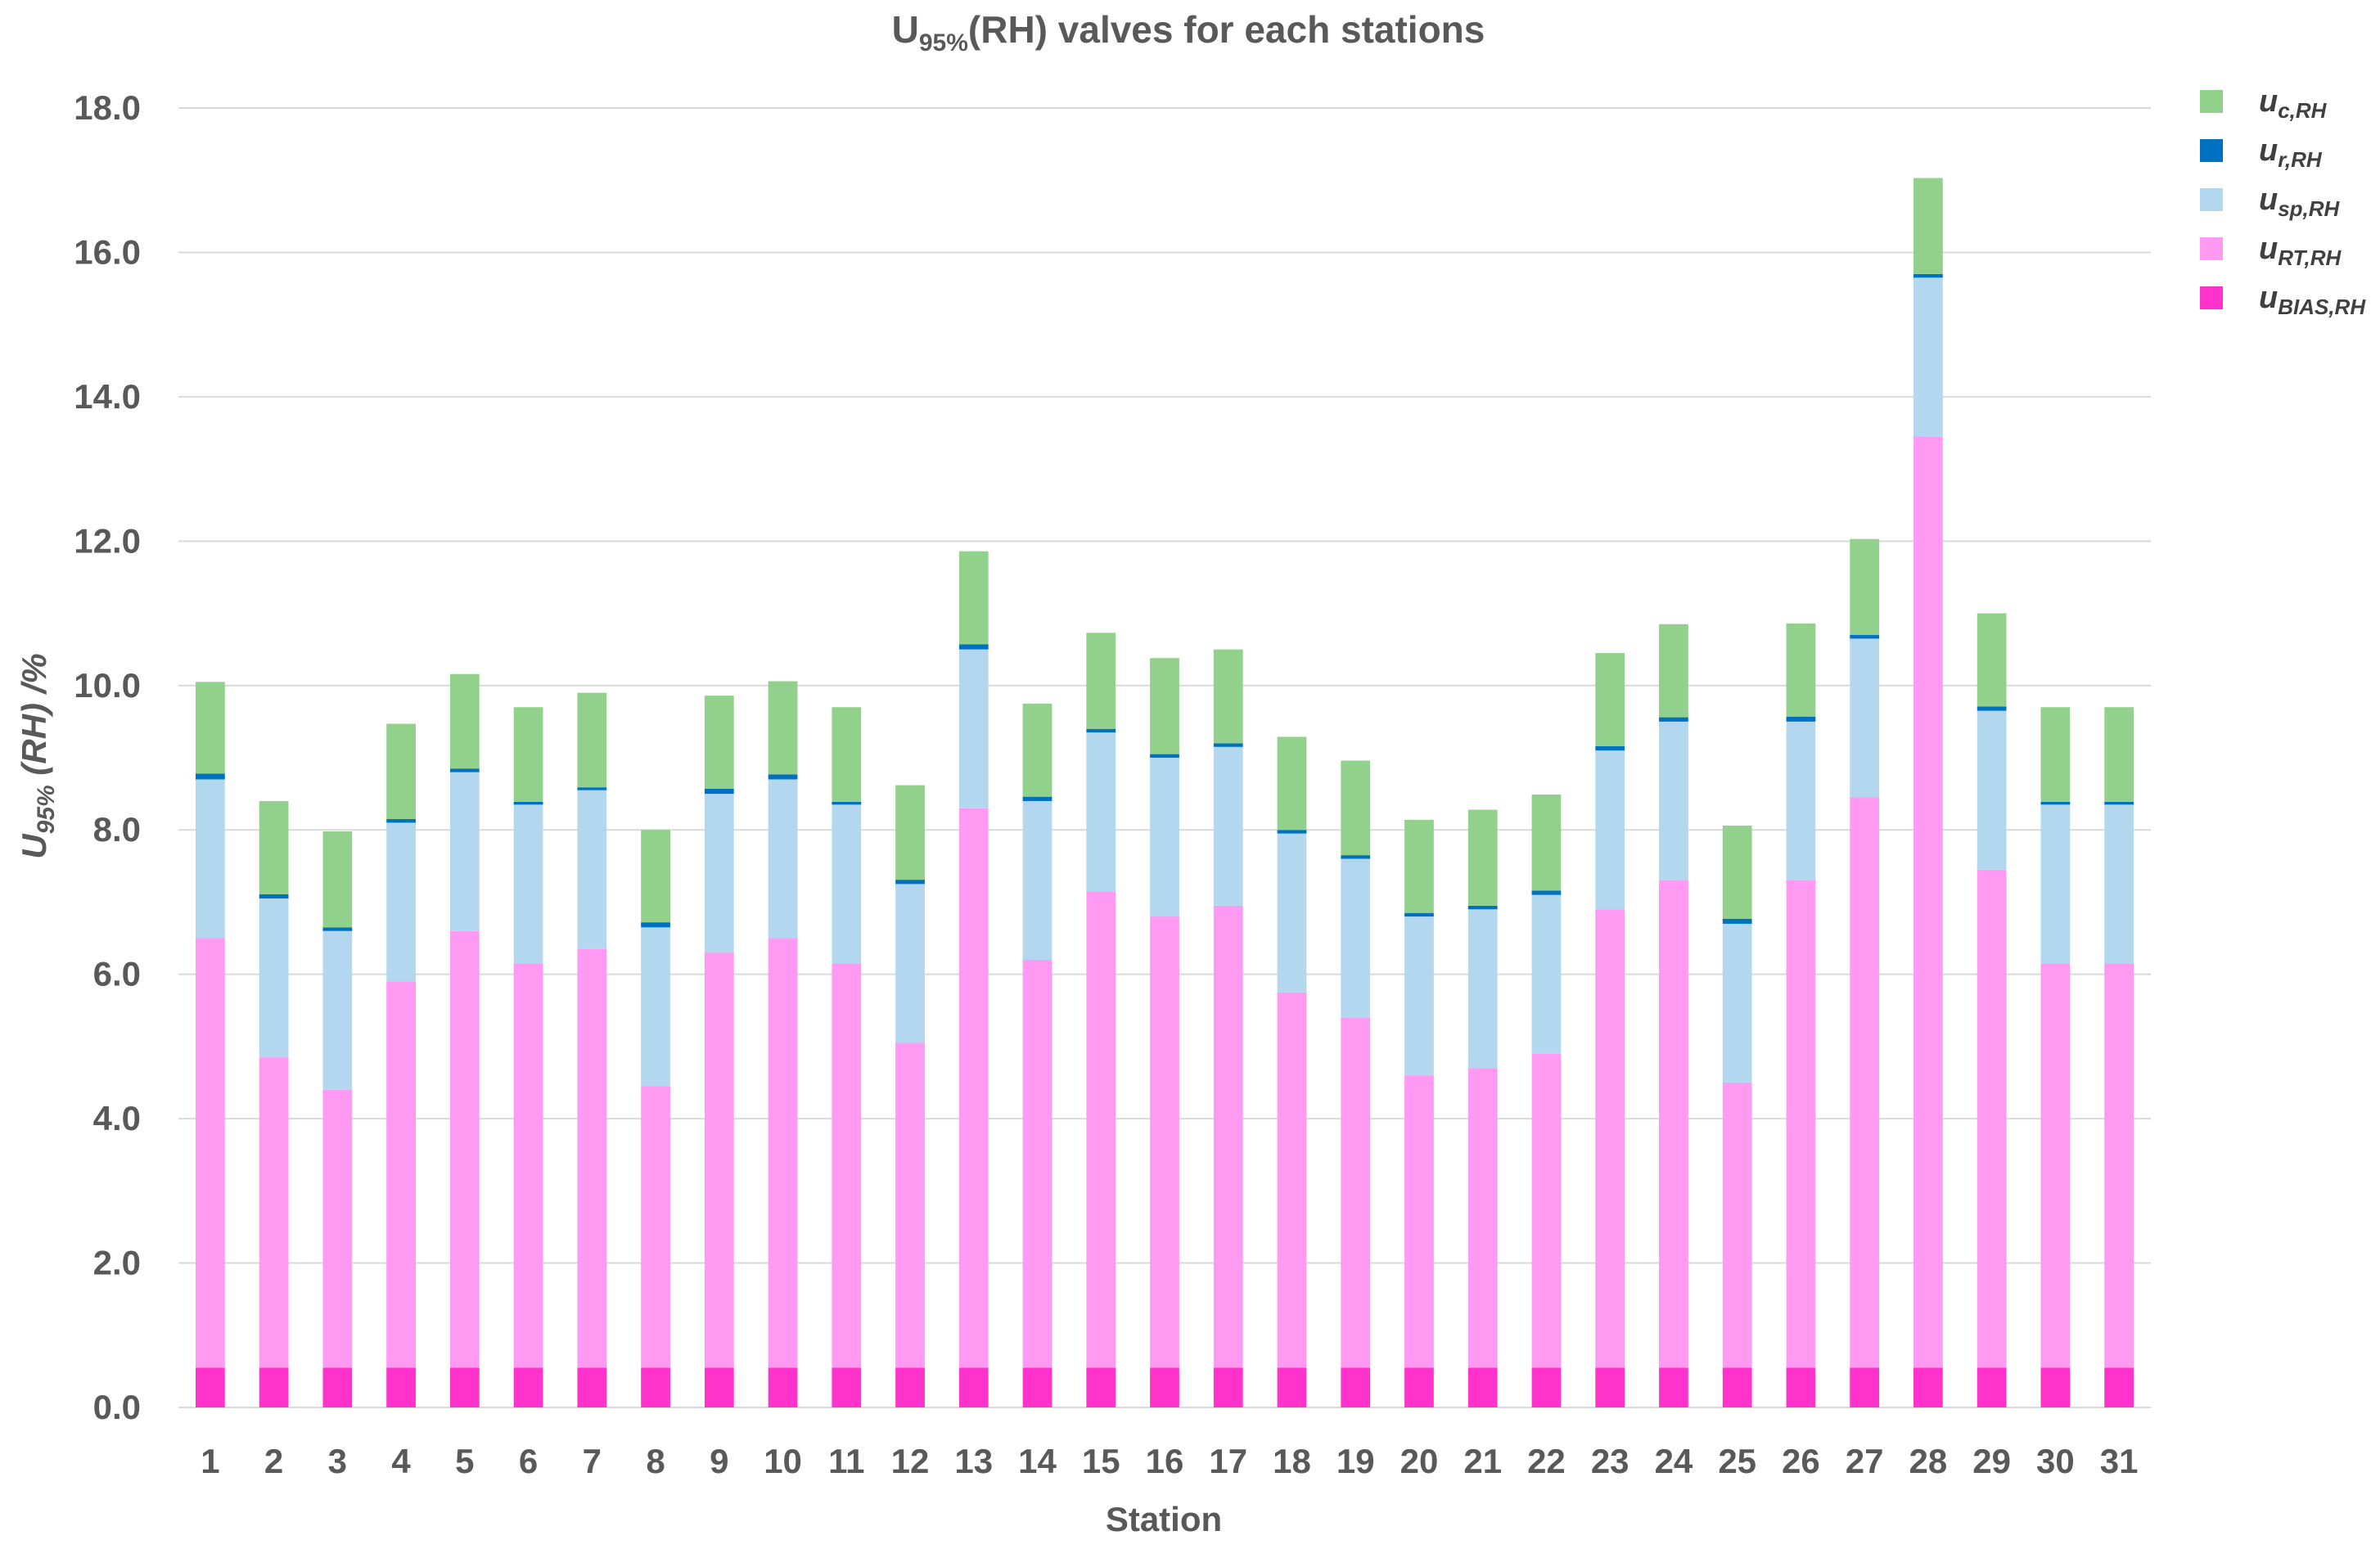  What do you see at coordinates (846, 1461) in the screenshot?
I see `x-tick-label: 11` at bounding box center [846, 1461].